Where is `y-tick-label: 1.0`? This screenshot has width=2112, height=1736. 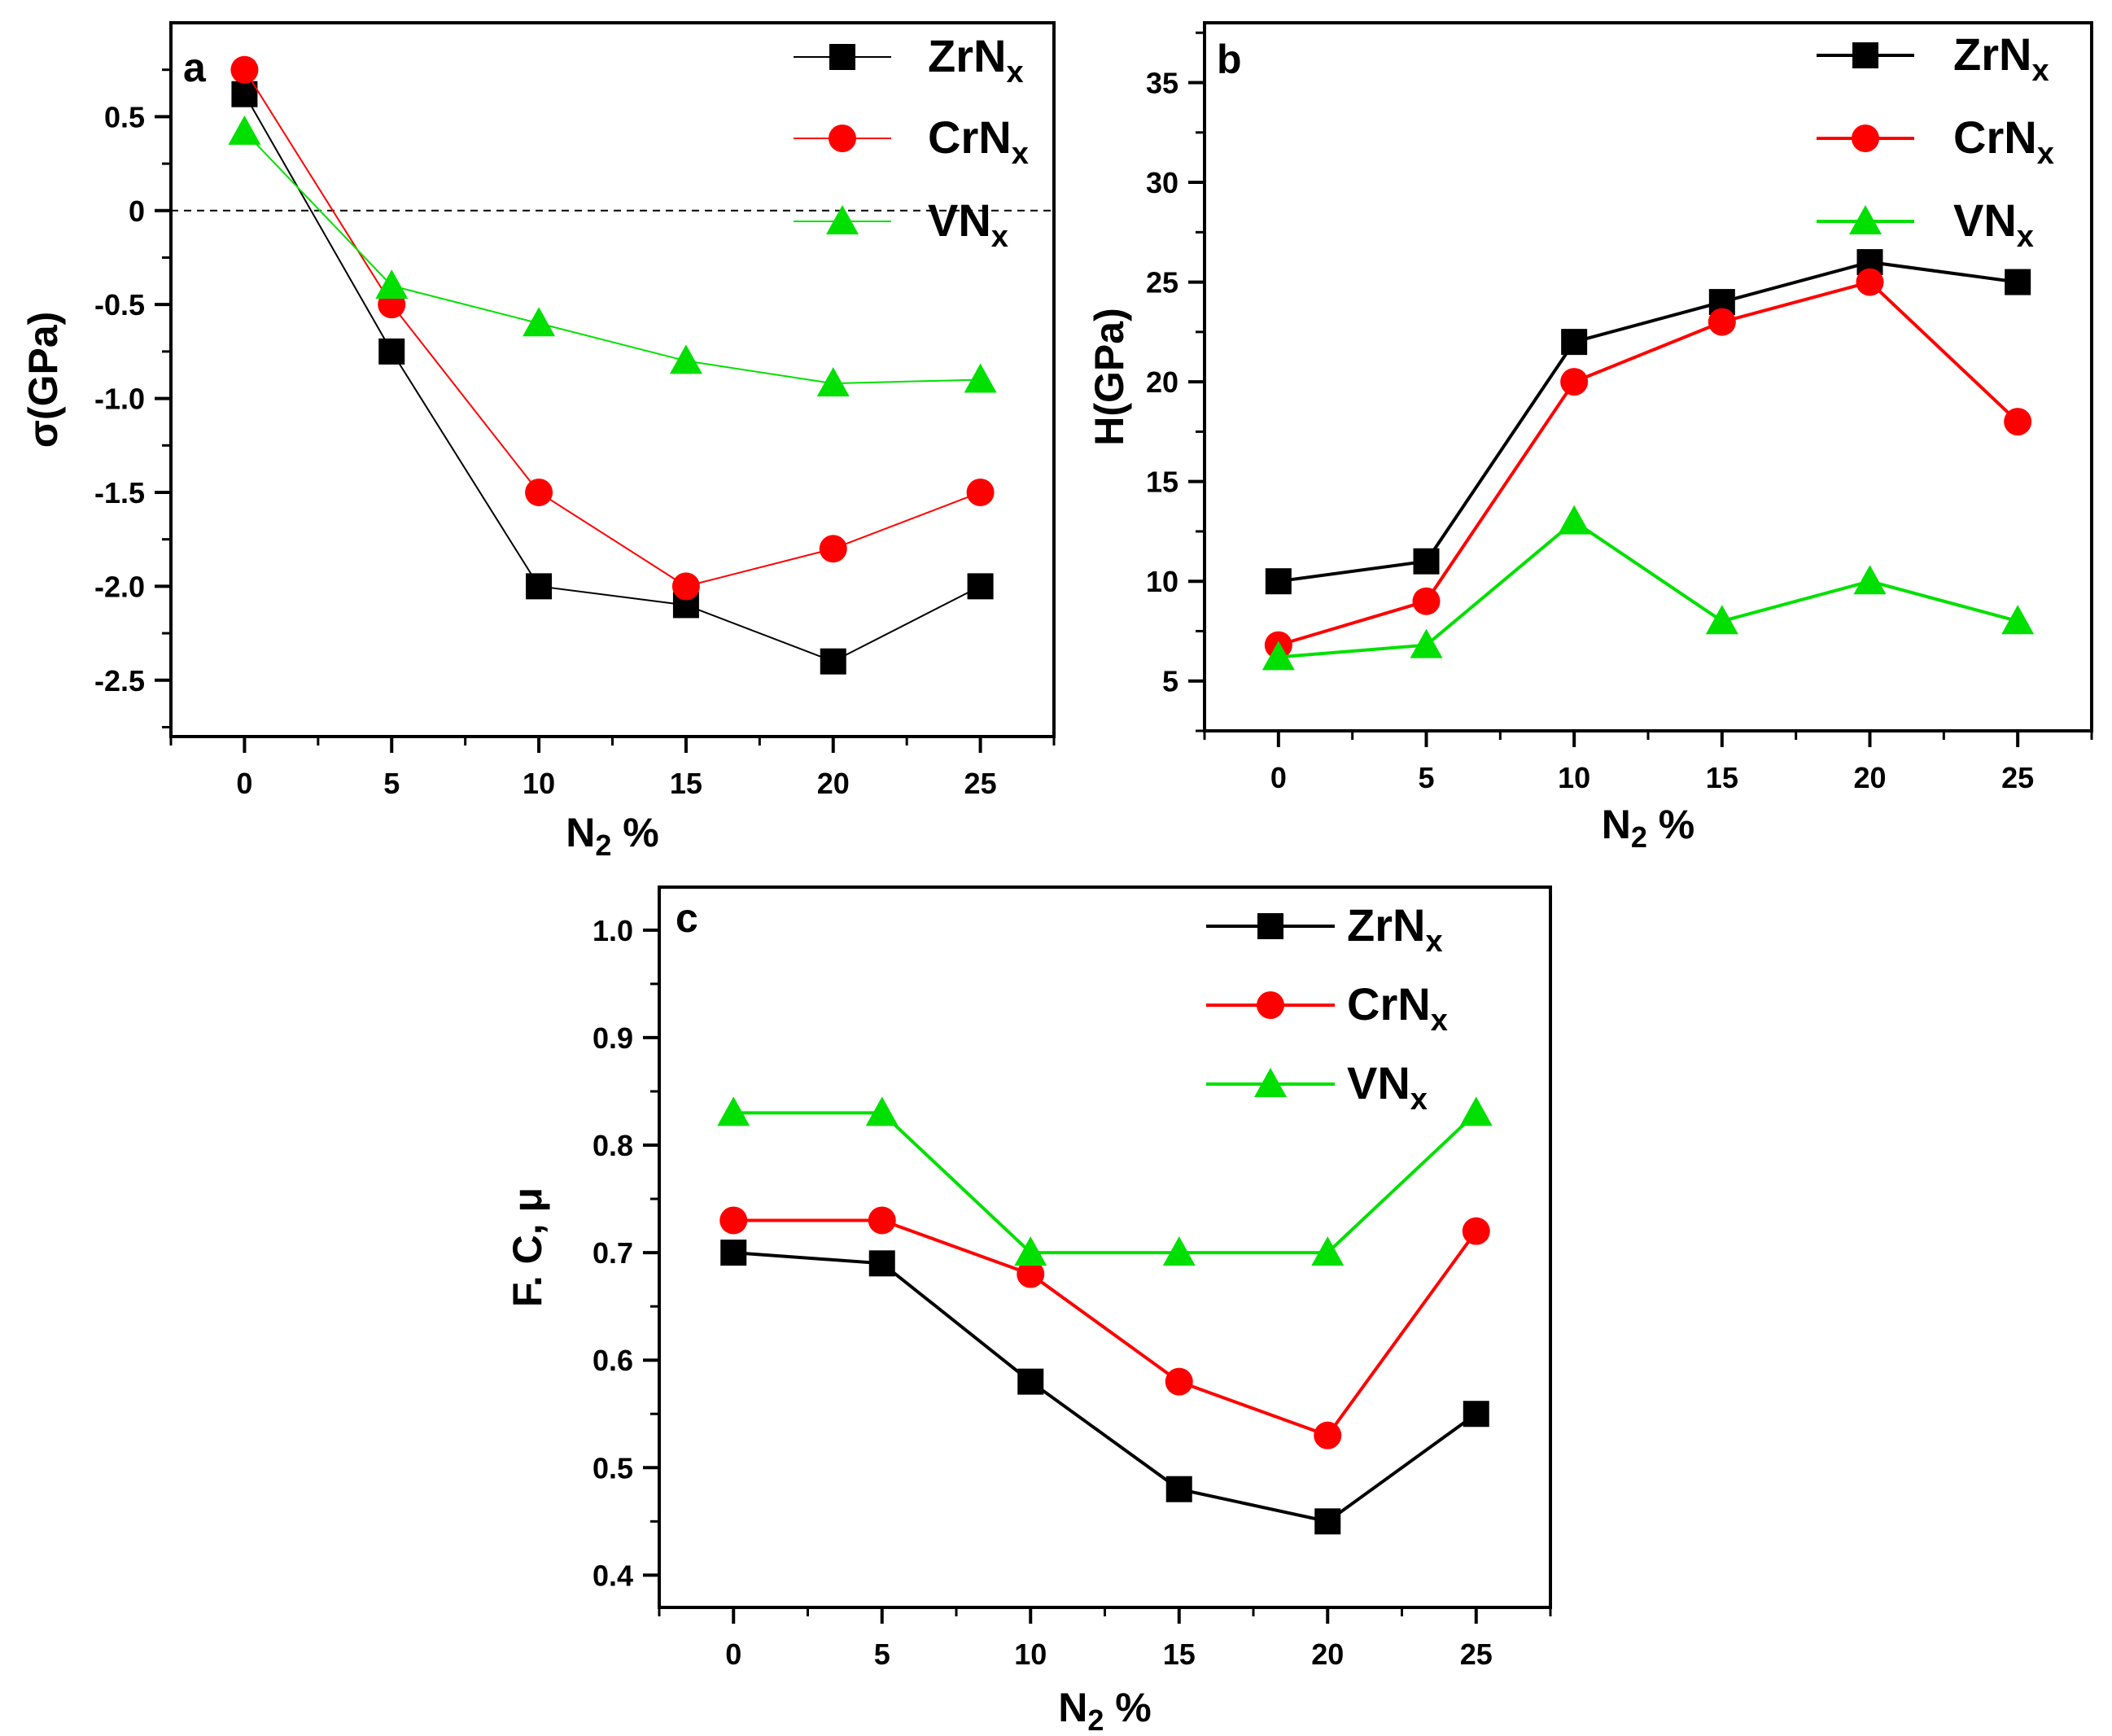
y-tick-label: 1.0 is located at coordinates (612, 931).